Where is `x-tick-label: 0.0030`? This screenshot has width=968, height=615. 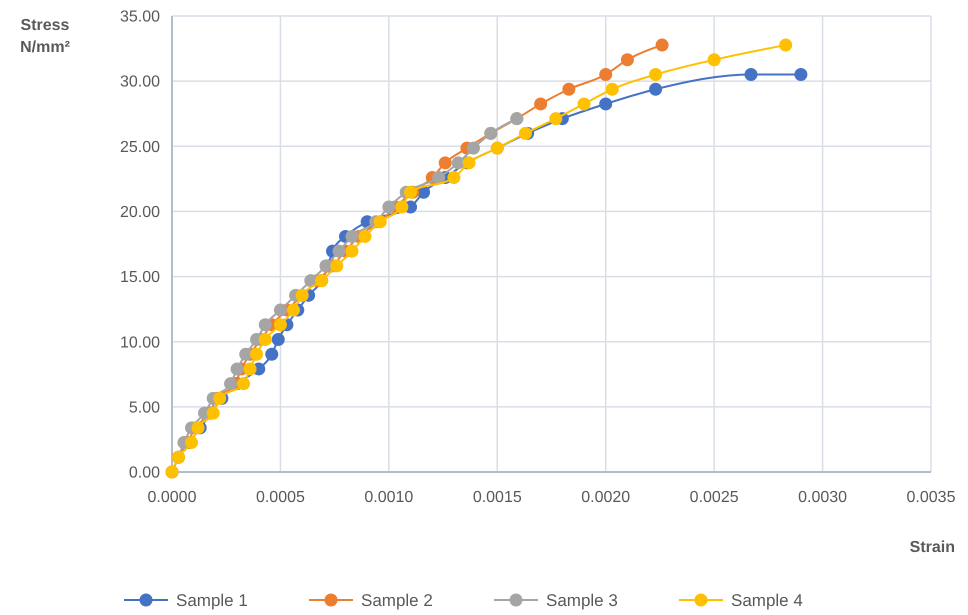
x-tick-label: 0.0030 is located at coordinates (823, 497).